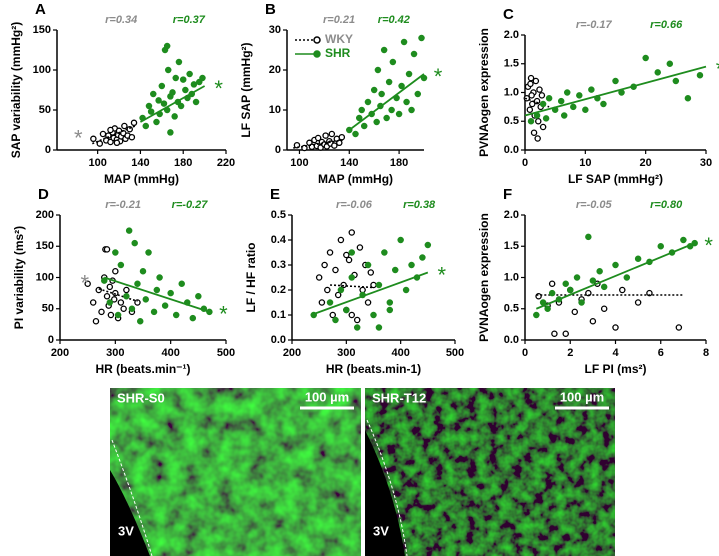 The width and height of the screenshot is (719, 556). I want to click on boundary, so click(387, 487).